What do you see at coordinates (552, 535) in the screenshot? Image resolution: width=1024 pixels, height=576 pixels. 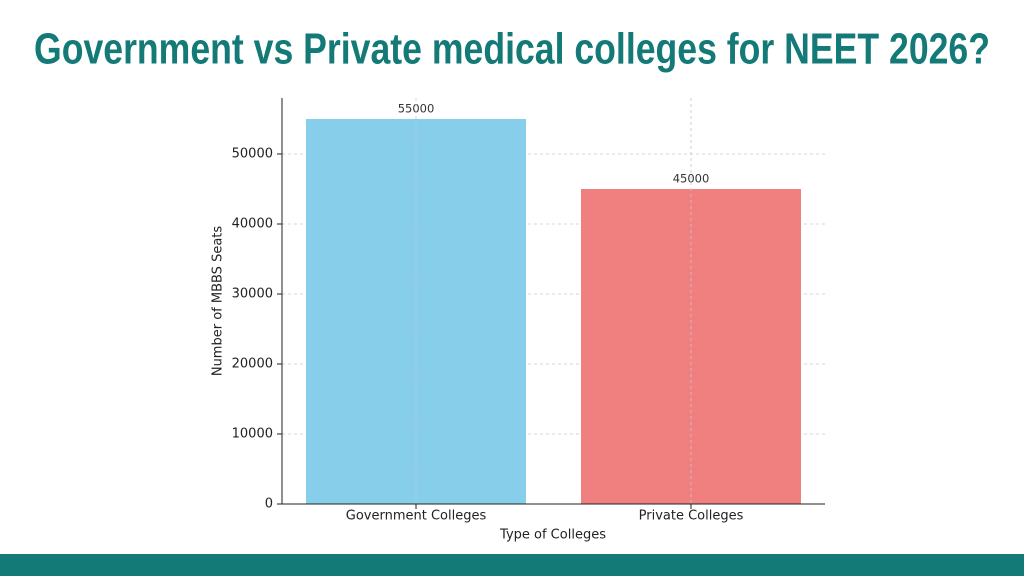 I see `x-axis-label: Type of Colleges` at bounding box center [552, 535].